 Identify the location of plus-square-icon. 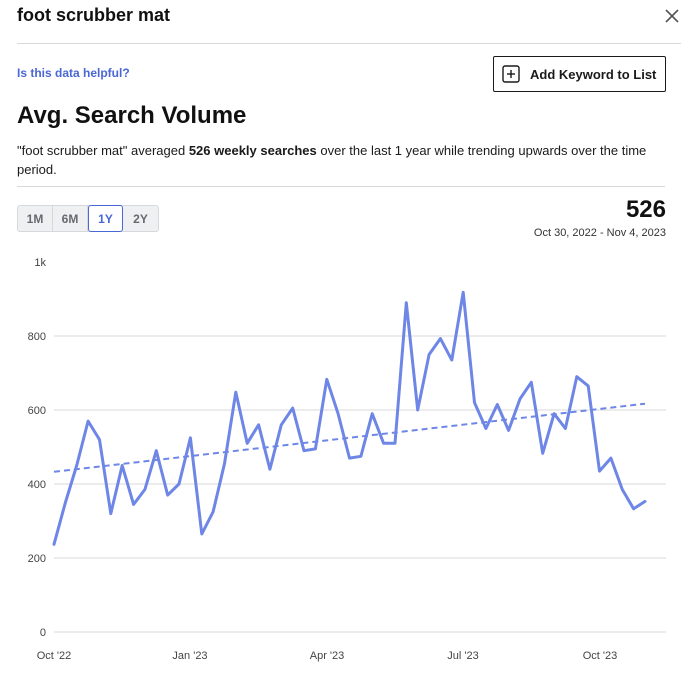
(511, 74).